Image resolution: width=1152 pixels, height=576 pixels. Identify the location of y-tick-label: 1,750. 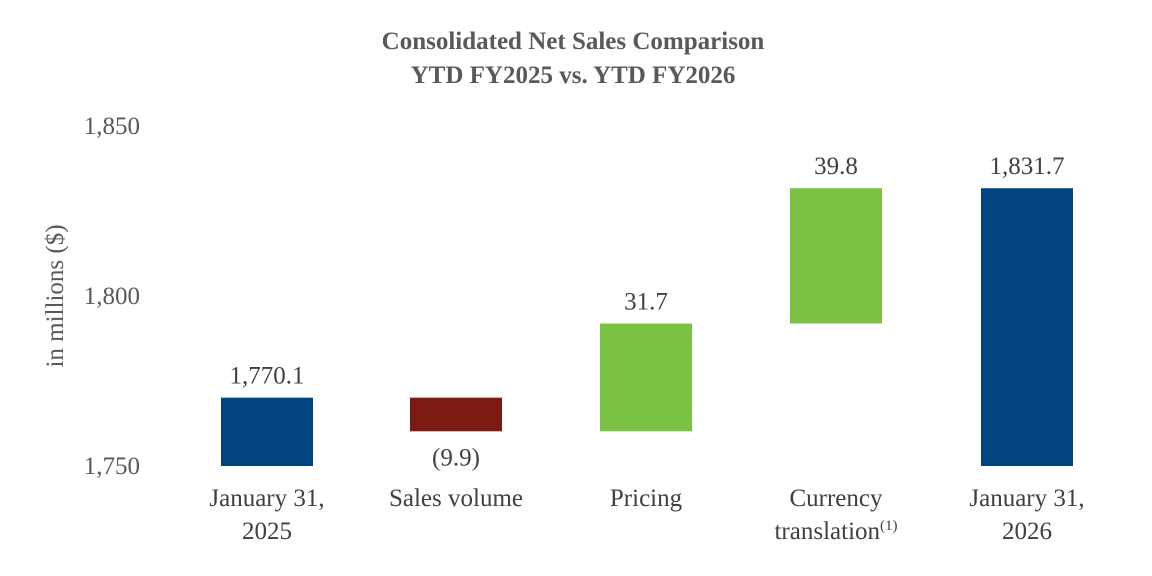
(112, 466).